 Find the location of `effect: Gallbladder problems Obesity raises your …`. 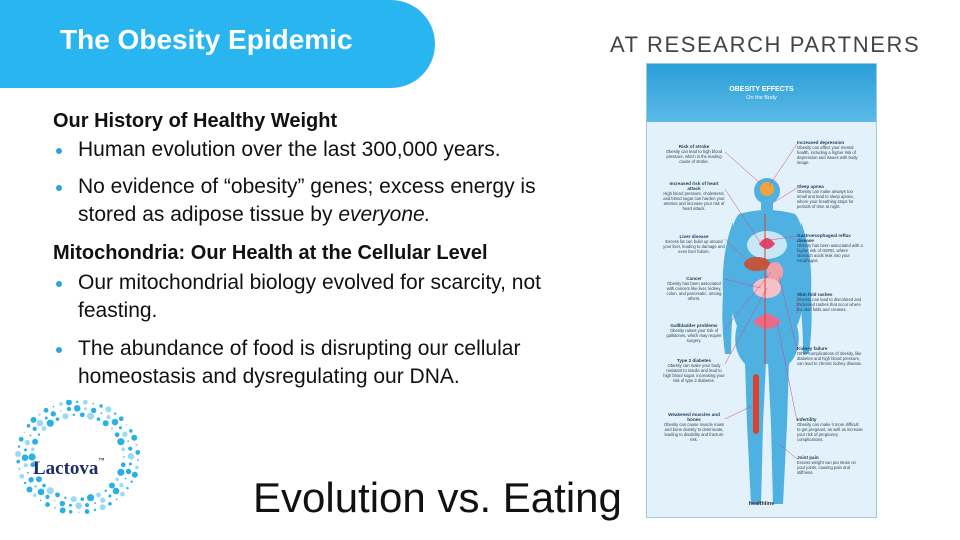

effect: Gallbladder problems Obesity raises your … is located at coordinates (694, 333).